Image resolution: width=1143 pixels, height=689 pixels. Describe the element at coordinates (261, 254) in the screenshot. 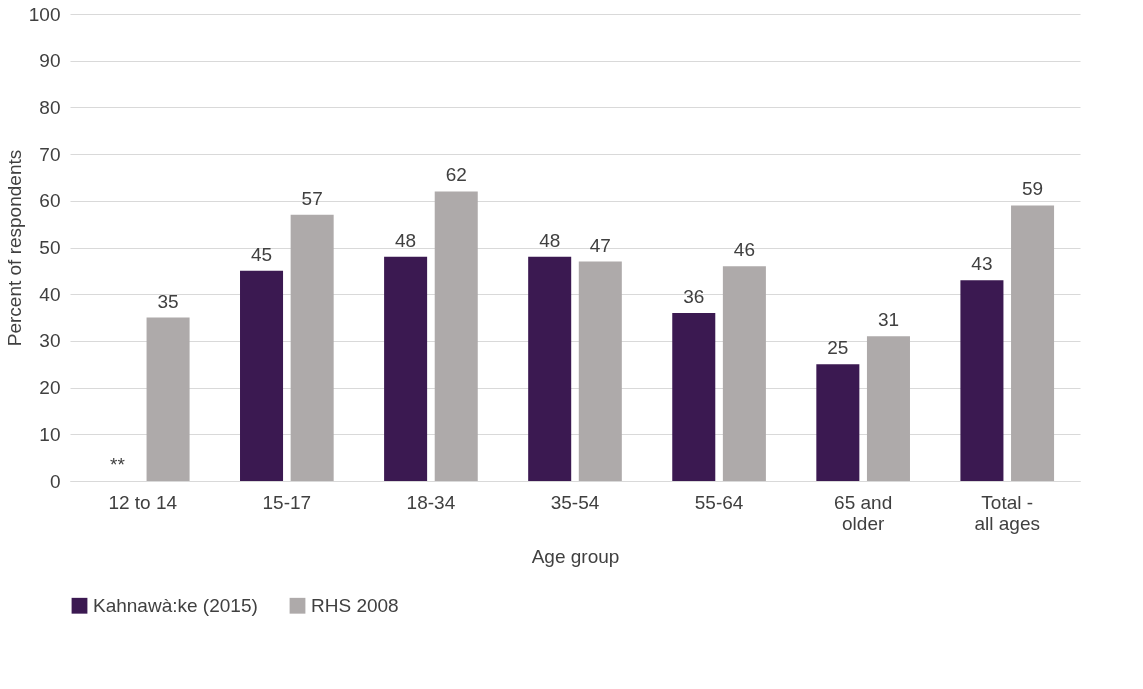

I see `data-label: 45` at that location.